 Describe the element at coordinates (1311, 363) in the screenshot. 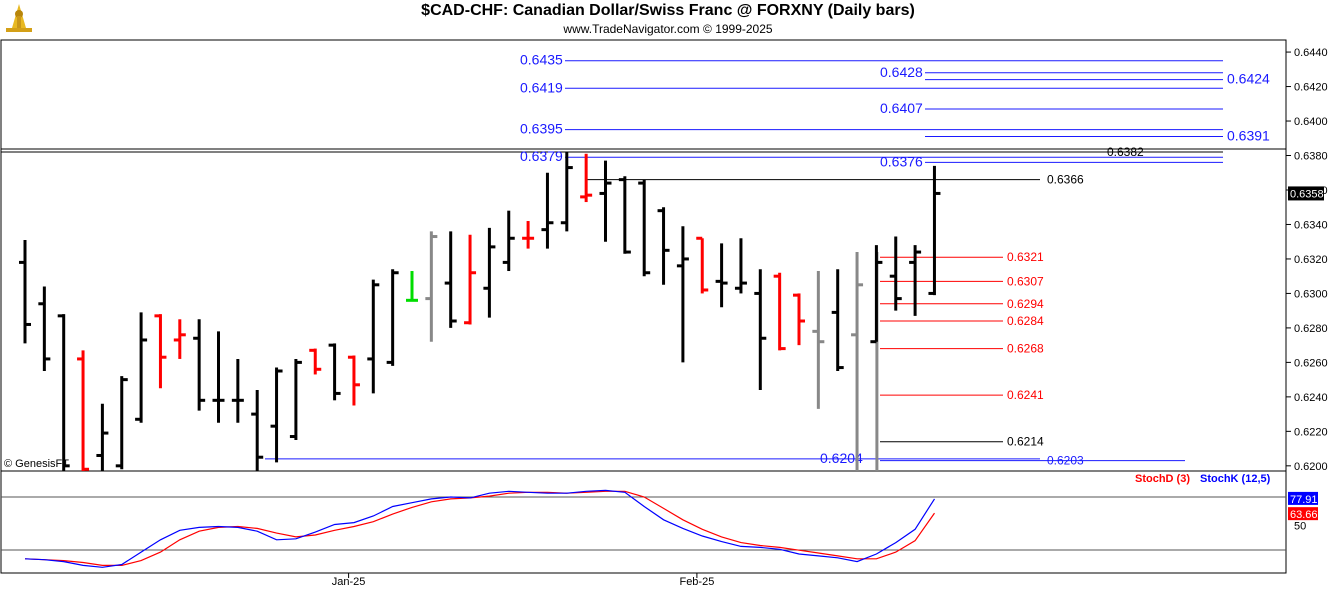

I see `price-tick-label: 0.6260` at that location.